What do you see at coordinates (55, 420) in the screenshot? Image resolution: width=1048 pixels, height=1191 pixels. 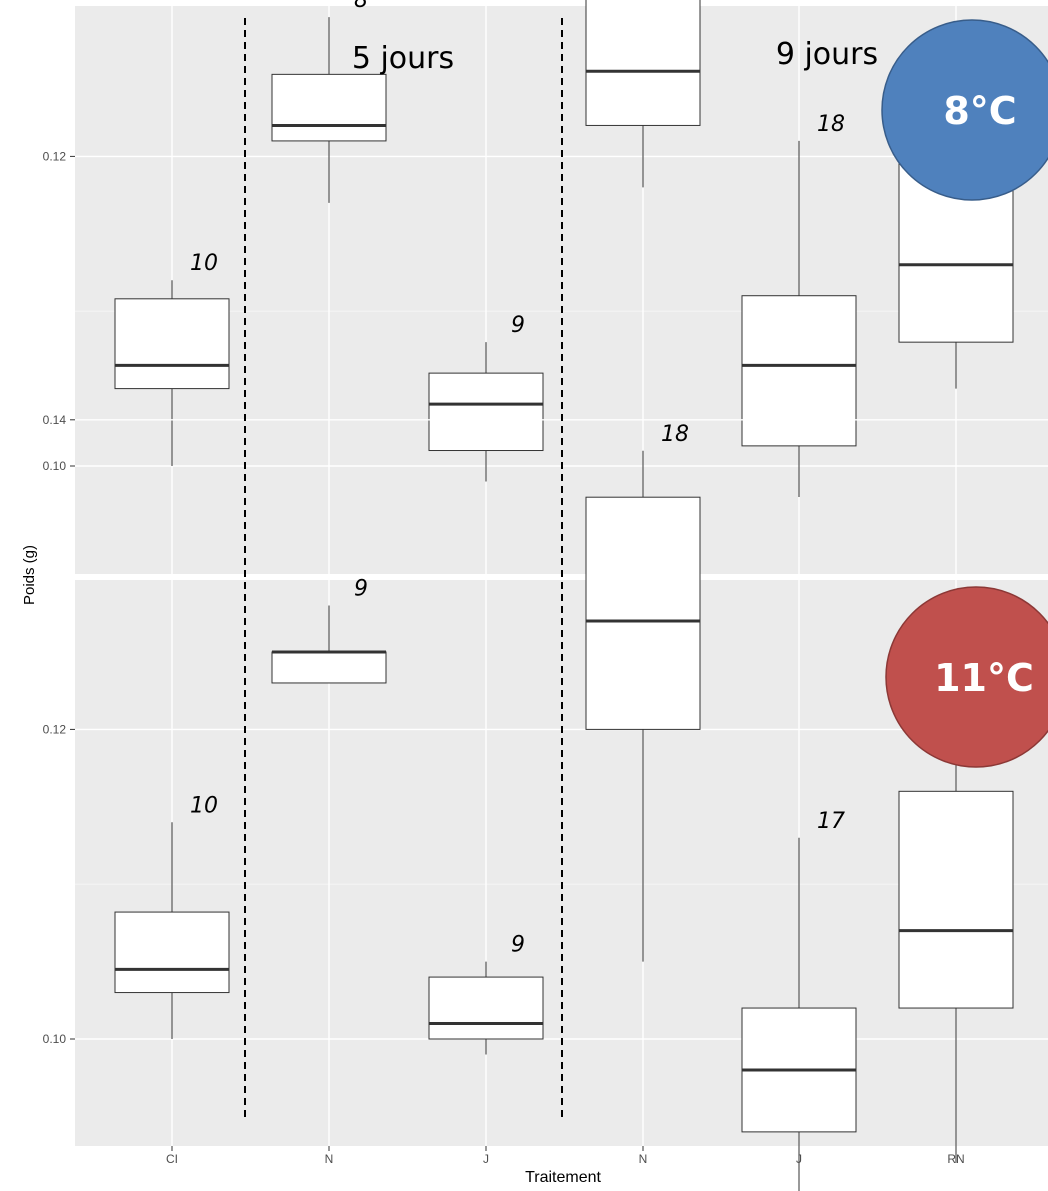 I see `y-tick-label: 0.14` at bounding box center [55, 420].